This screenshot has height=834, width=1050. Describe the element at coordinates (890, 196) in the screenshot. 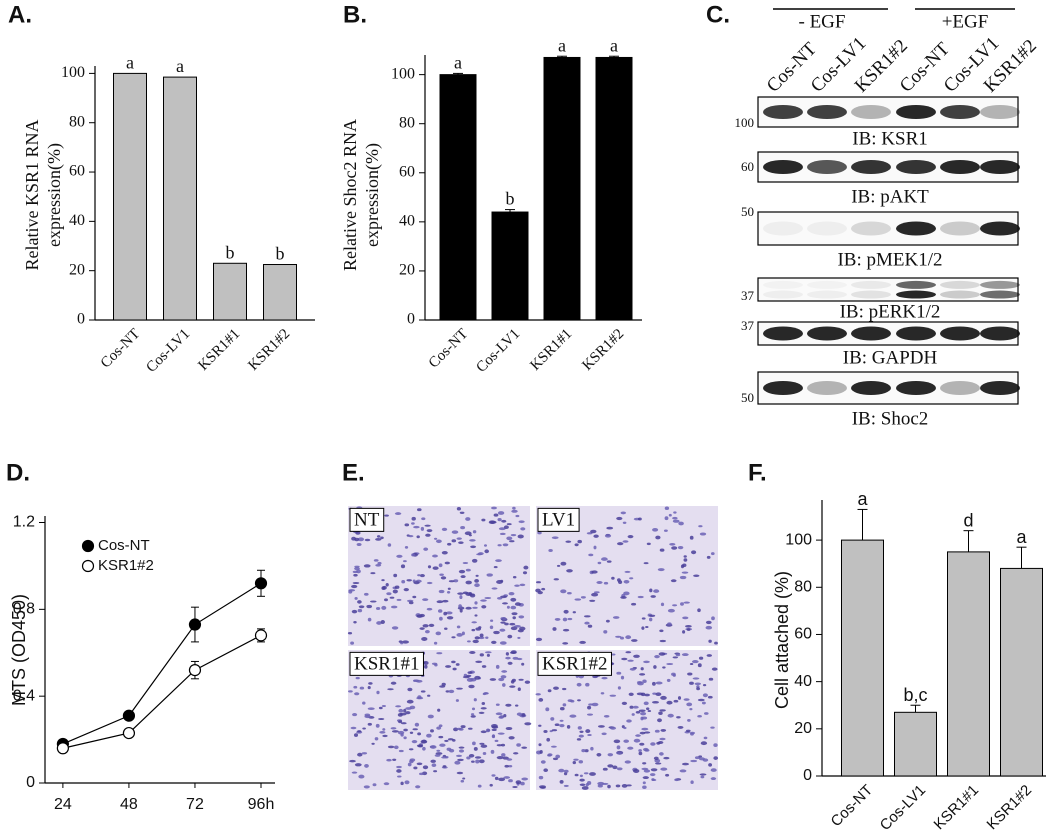

I see `blot-label: IB: pAKT` at that location.